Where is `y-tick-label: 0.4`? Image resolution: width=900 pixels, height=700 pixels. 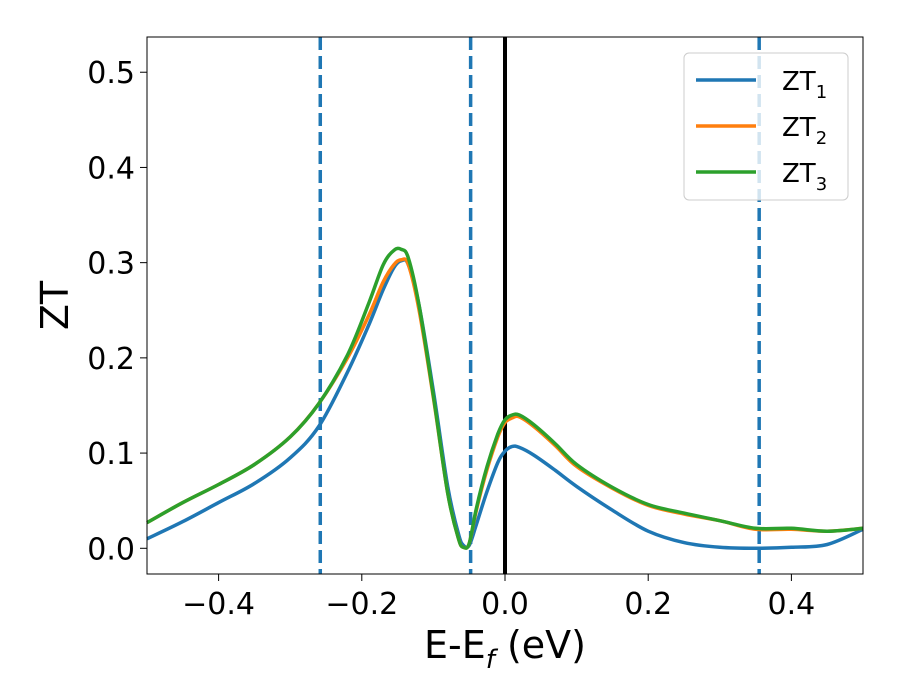 y-tick-label: 0.4 is located at coordinates (111, 168).